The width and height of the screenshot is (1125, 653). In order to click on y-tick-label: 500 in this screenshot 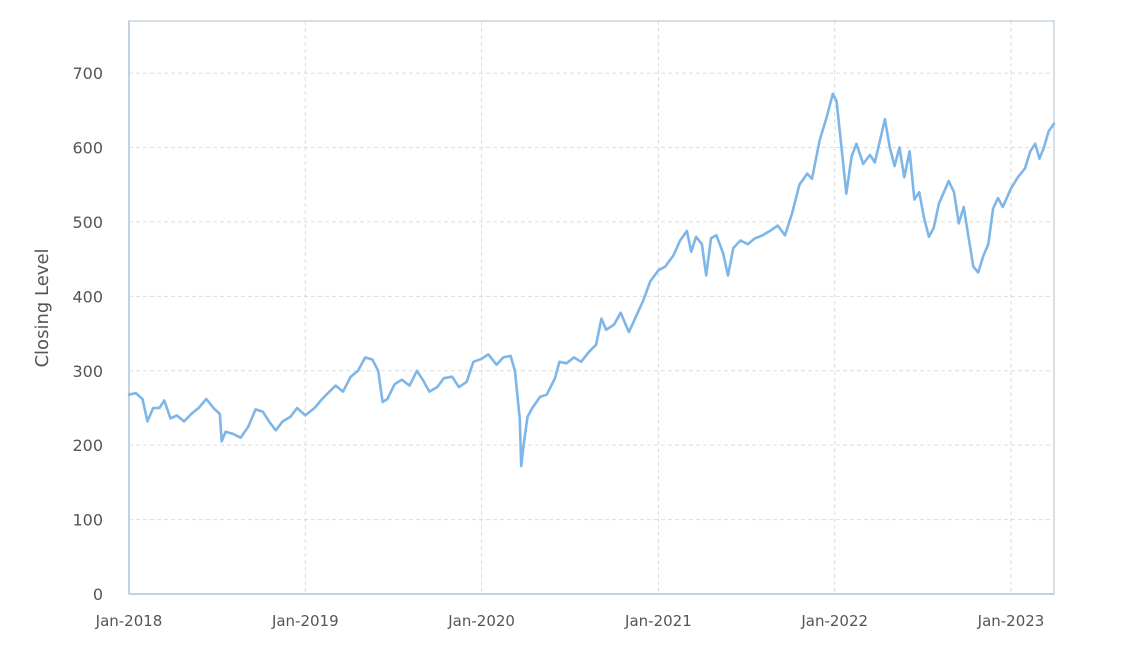, I will do `click(87, 222)`.